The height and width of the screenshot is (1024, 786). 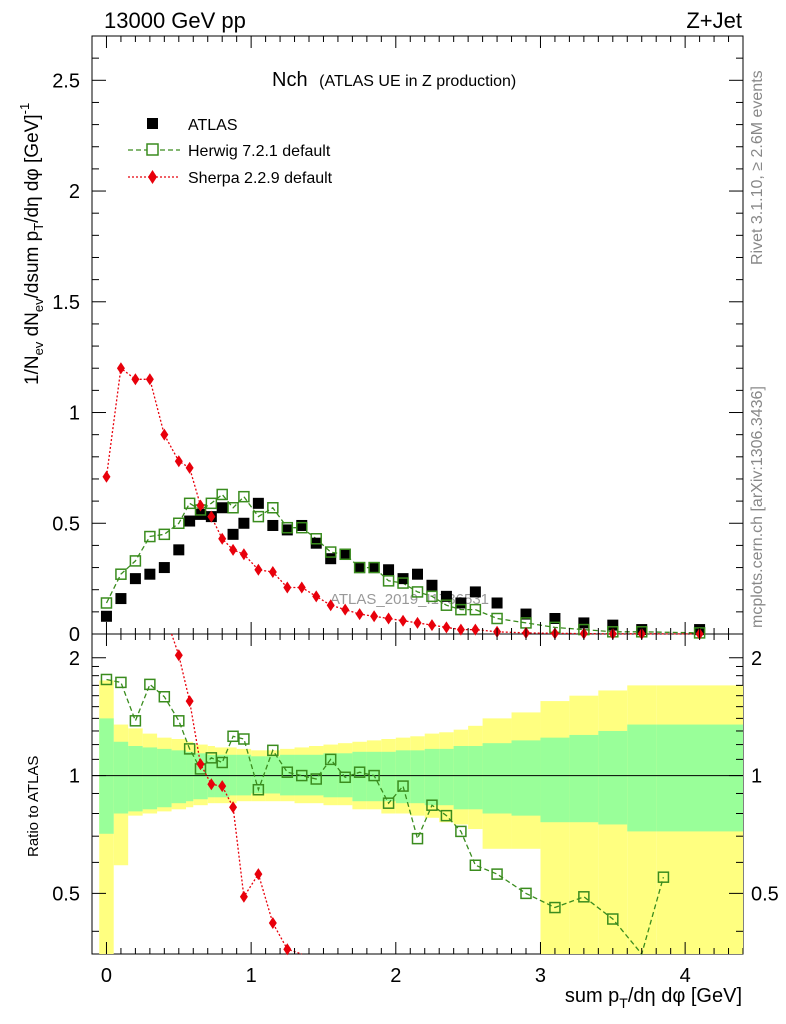 I want to click on y-tick-label-main: 1, so click(x=74, y=414).